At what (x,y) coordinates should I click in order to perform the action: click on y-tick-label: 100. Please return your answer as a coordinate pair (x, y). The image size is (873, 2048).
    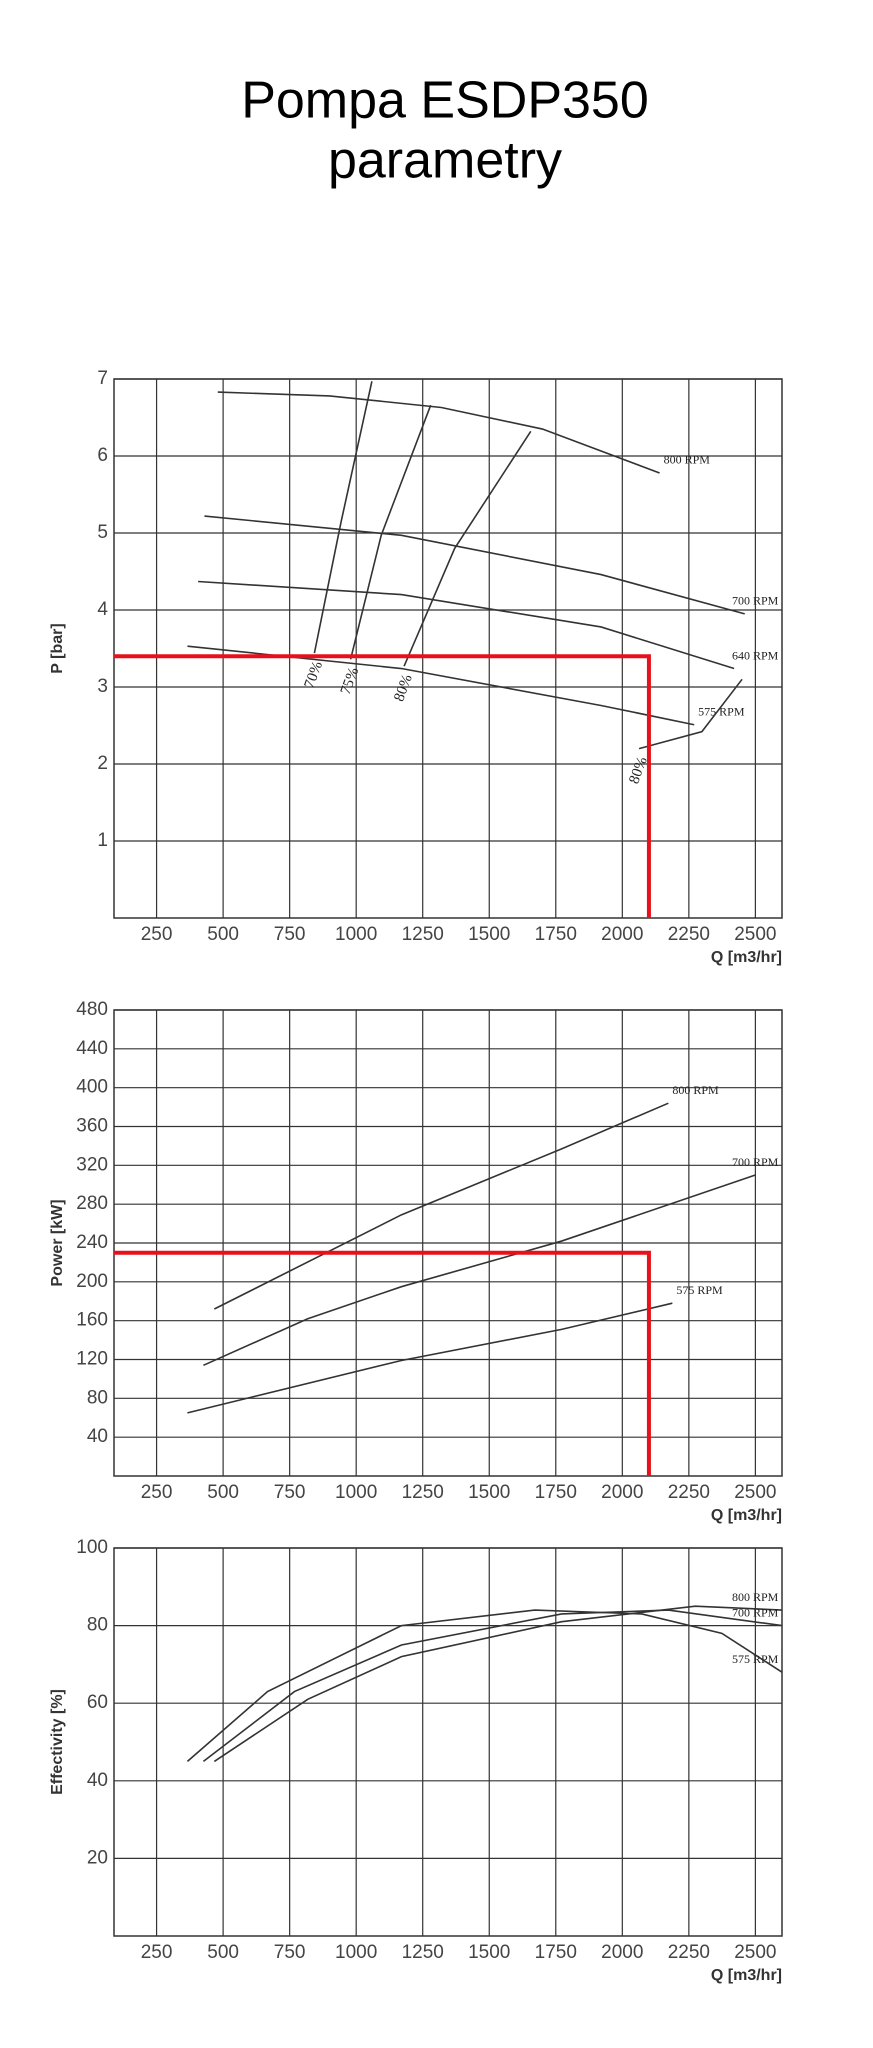
    Looking at the image, I should click on (92, 1547).